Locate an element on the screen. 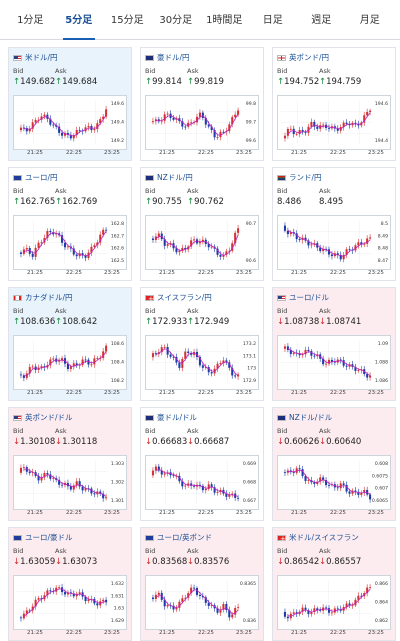 Image resolution: width=400 pixels, height=641 pixels. pair-title: 米ドル/円 is located at coordinates (35, 57).